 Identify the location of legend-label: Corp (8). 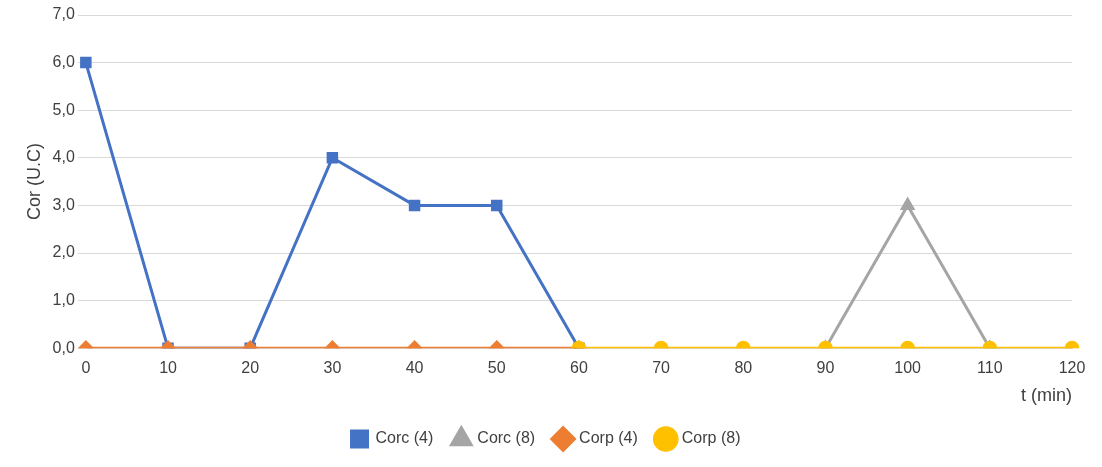
(711, 438).